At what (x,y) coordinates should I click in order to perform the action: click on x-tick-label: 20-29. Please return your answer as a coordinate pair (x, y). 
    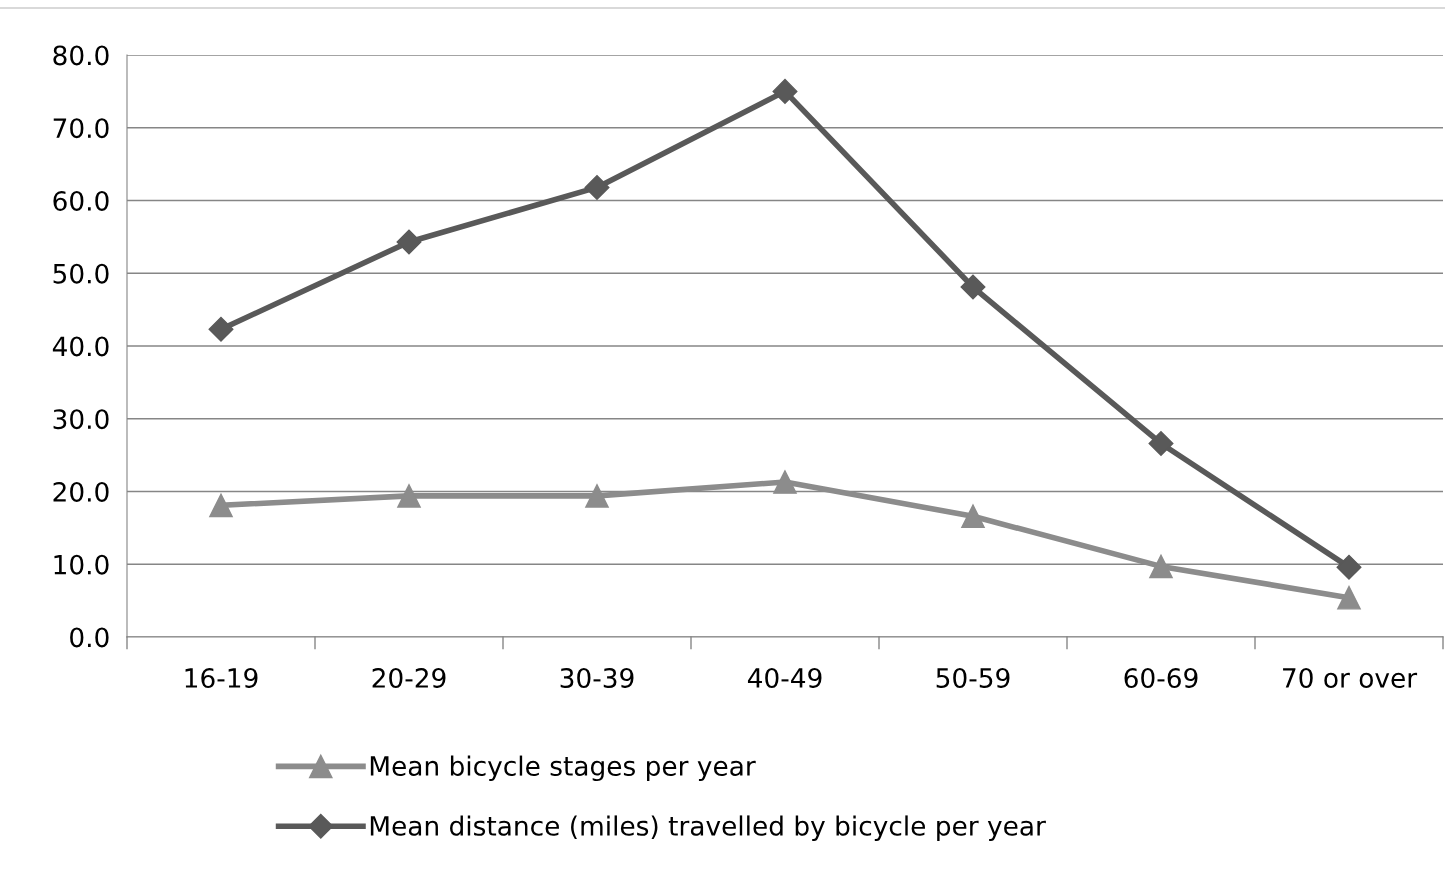
    Looking at the image, I should click on (409, 678).